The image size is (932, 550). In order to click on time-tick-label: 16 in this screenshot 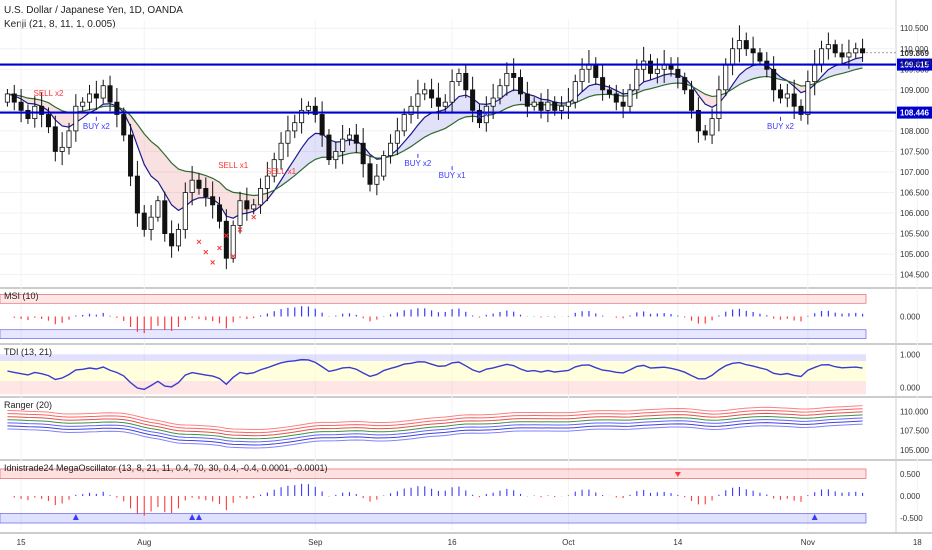, I will do `click(452, 542)`.